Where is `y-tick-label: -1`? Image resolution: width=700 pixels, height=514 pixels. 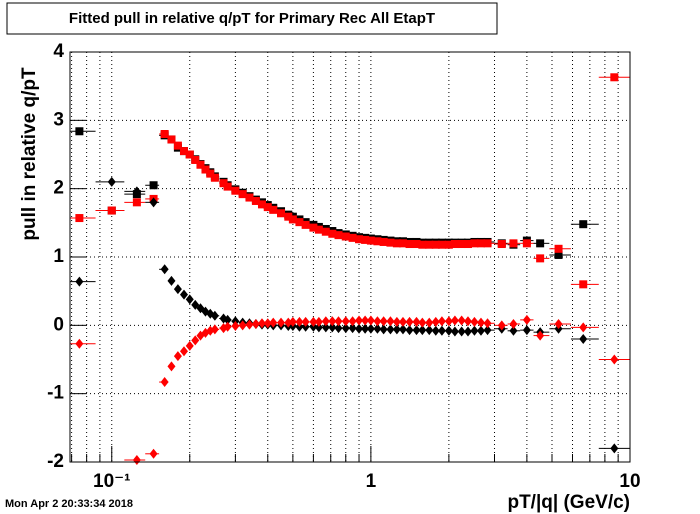 y-tick-label: -1 is located at coordinates (55, 393).